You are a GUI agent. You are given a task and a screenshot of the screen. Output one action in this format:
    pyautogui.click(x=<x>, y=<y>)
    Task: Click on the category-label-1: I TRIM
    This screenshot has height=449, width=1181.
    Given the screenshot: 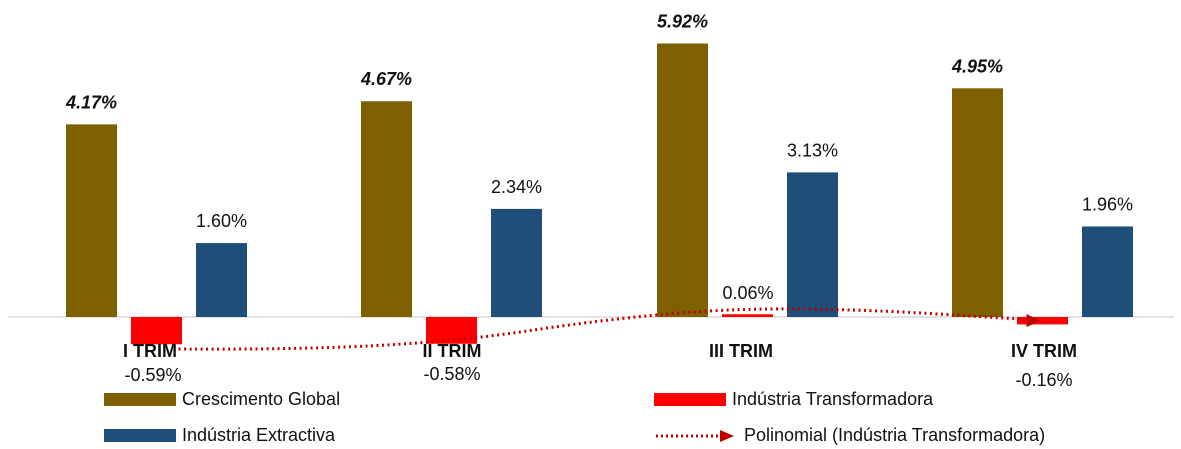 What is the action you would take?
    pyautogui.click(x=150, y=351)
    